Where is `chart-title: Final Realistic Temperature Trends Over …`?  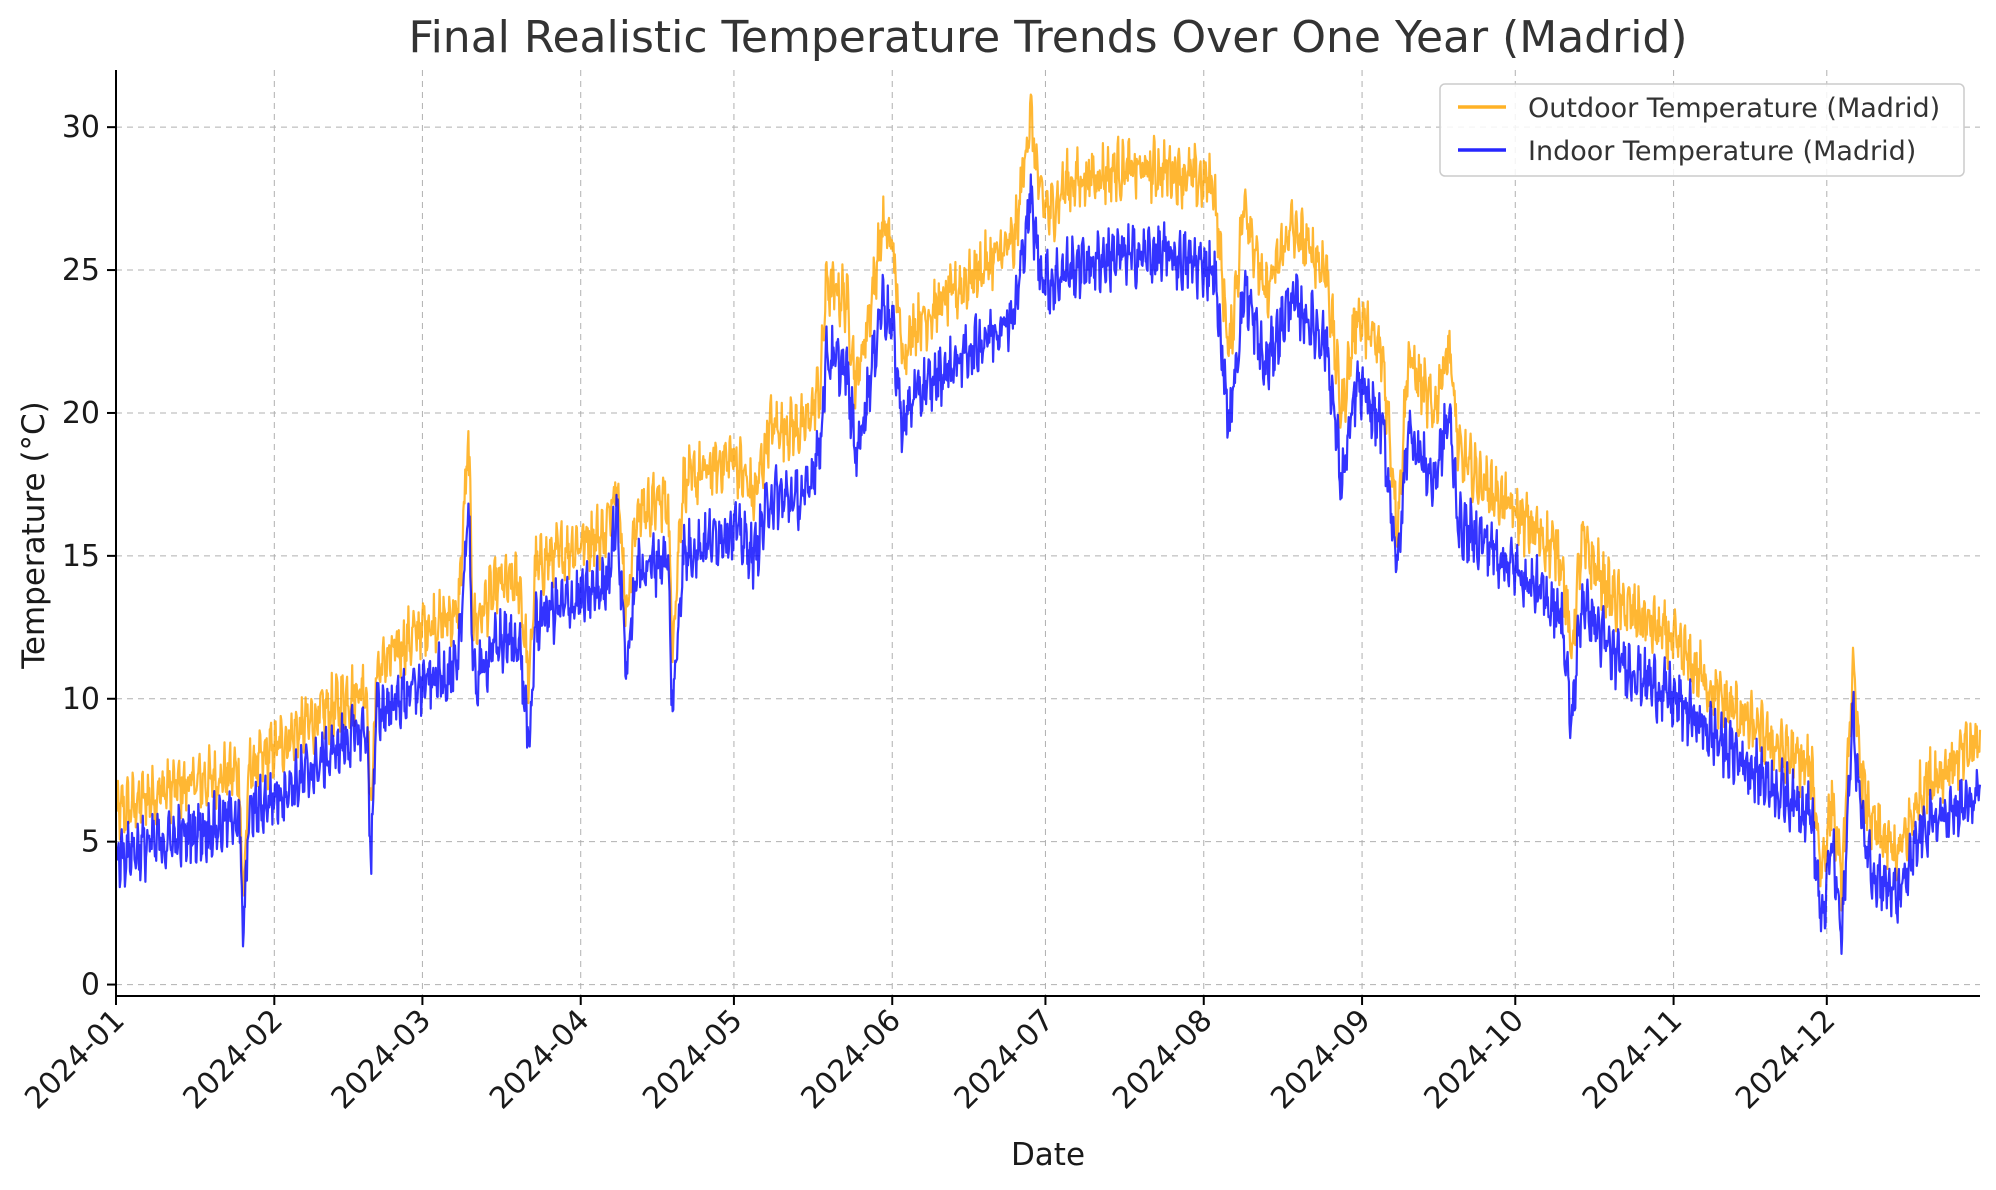 chart-title: Final Realistic Temperature Trends Over … is located at coordinates (1047, 37).